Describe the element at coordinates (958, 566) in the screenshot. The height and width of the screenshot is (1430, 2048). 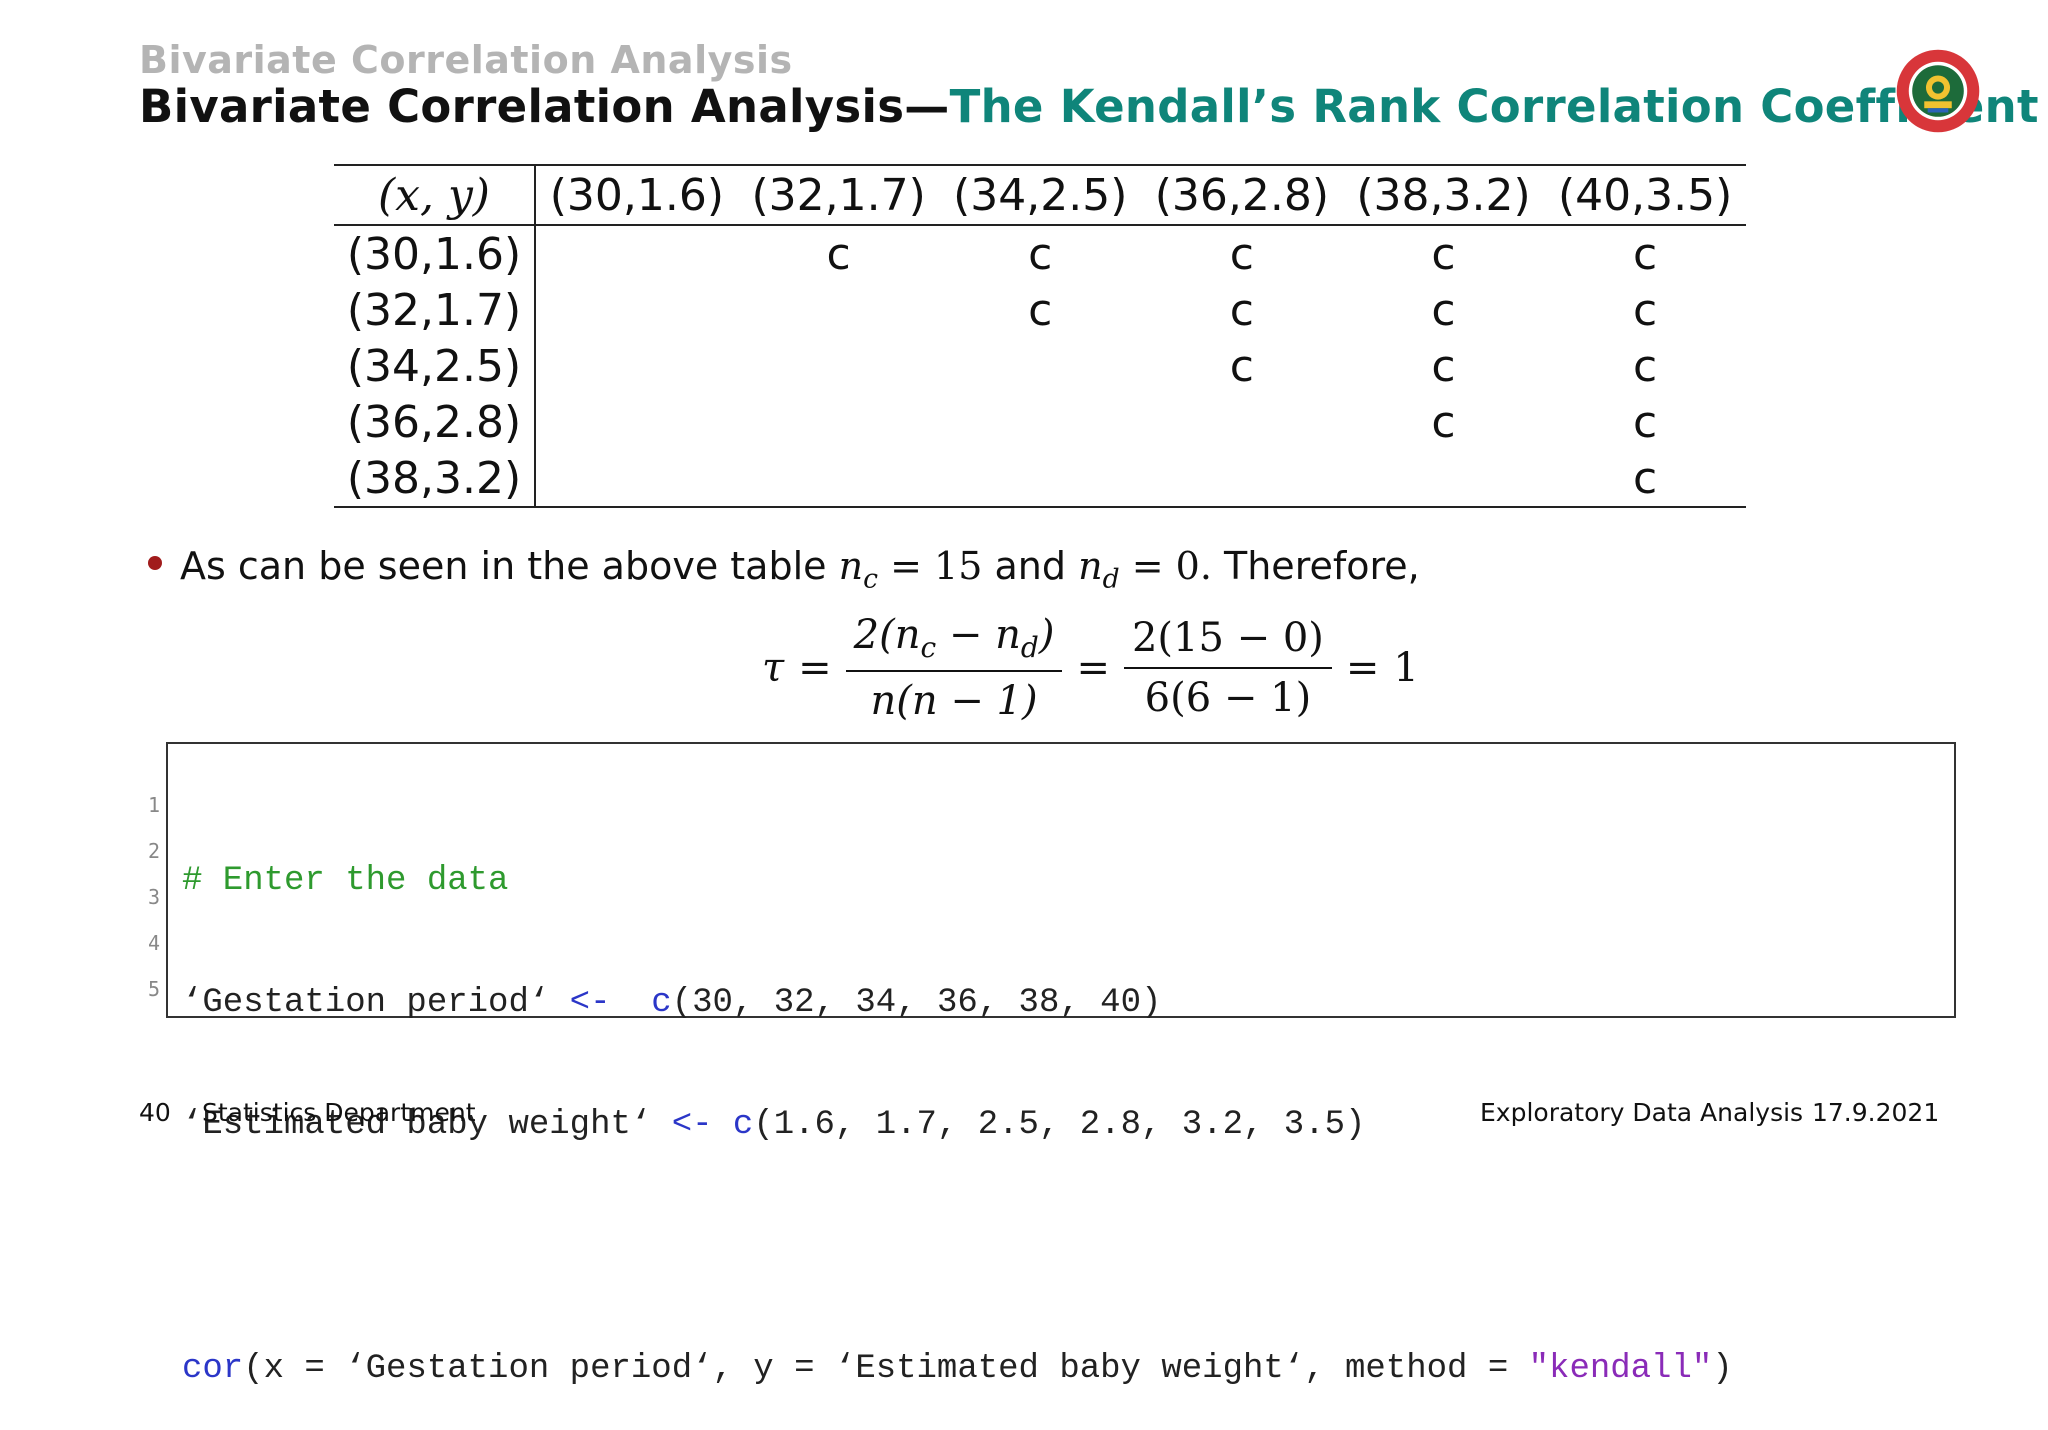
I see `nc-value: 15` at that location.